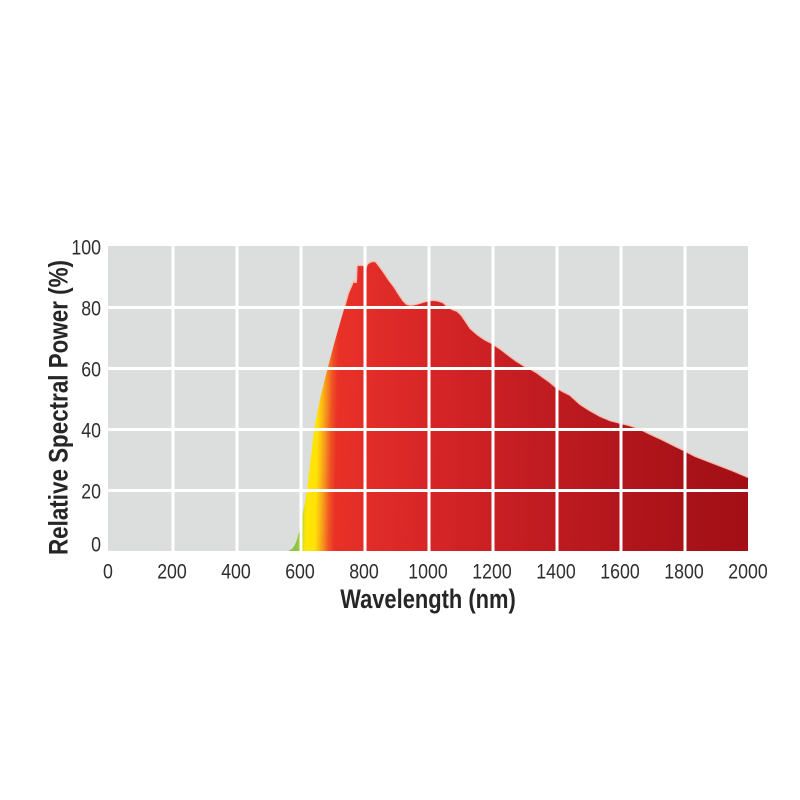 The image size is (800, 800). Describe the element at coordinates (300, 571) in the screenshot. I see `svg-text: 600` at that location.